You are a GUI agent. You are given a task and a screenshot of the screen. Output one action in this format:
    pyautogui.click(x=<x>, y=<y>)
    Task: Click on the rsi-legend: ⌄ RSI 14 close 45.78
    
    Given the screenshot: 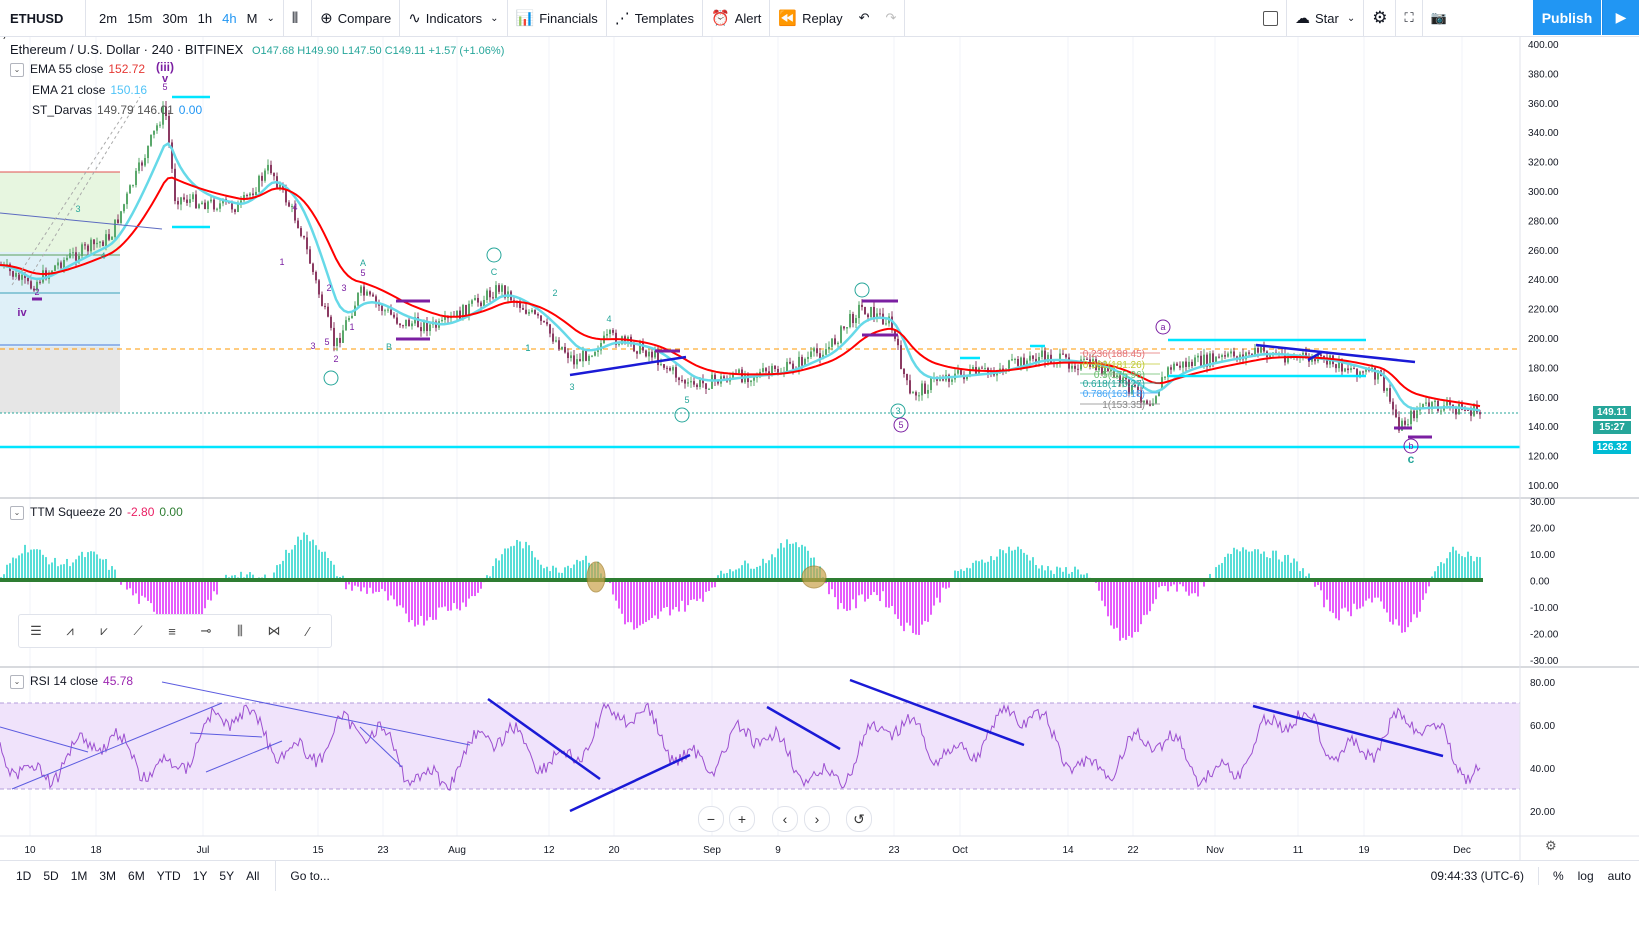 What is the action you would take?
    pyautogui.click(x=71, y=681)
    